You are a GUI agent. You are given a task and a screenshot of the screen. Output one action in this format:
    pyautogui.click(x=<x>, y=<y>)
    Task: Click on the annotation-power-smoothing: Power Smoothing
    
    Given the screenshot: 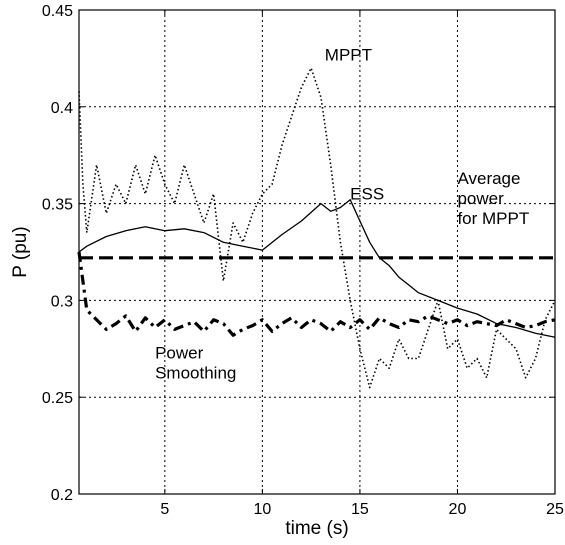 What is the action you would take?
    pyautogui.click(x=195, y=362)
    